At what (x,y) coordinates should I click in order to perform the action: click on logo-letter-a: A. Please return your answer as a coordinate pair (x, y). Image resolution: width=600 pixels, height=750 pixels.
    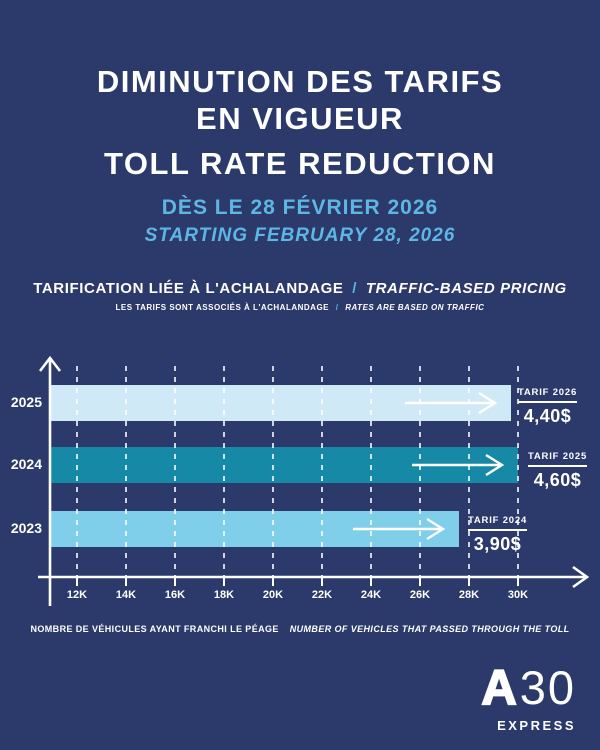
    Looking at the image, I should click on (498, 688).